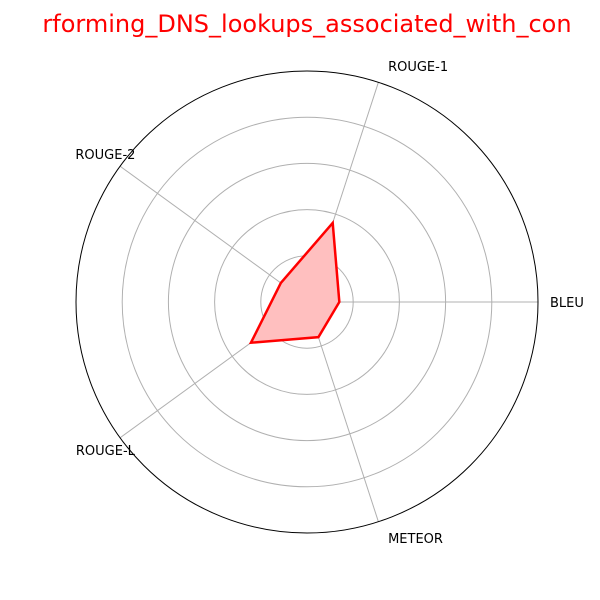 The width and height of the screenshot is (600, 600). Describe the element at coordinates (567, 303) in the screenshot. I see `axis-label-bleu: BLEU` at that location.